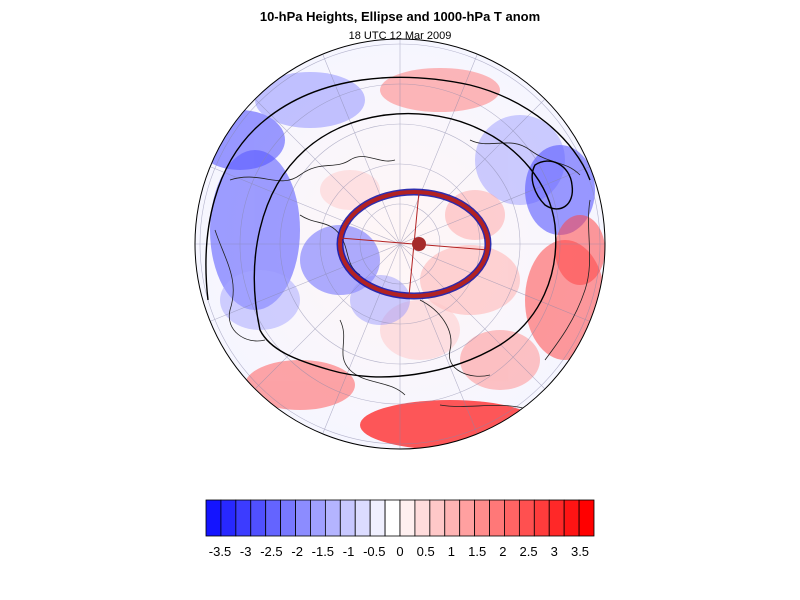 The width and height of the screenshot is (800, 600). What do you see at coordinates (477, 551) in the screenshot?
I see `colorbar-tick-label: 1.5` at bounding box center [477, 551].